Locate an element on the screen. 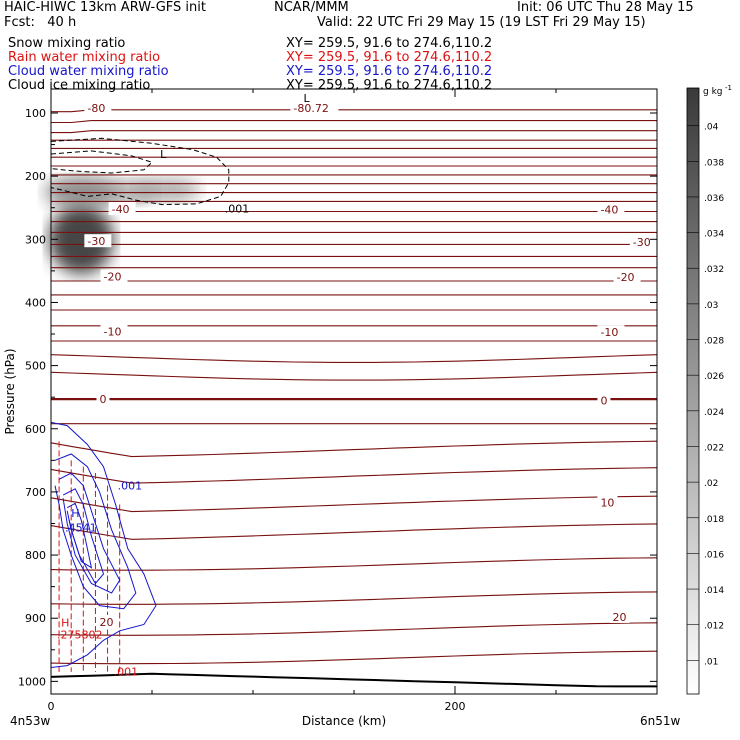 Image resolution: width=740 pixels, height=740 pixels. colorbar-tick-label: .016 is located at coordinates (714, 555).